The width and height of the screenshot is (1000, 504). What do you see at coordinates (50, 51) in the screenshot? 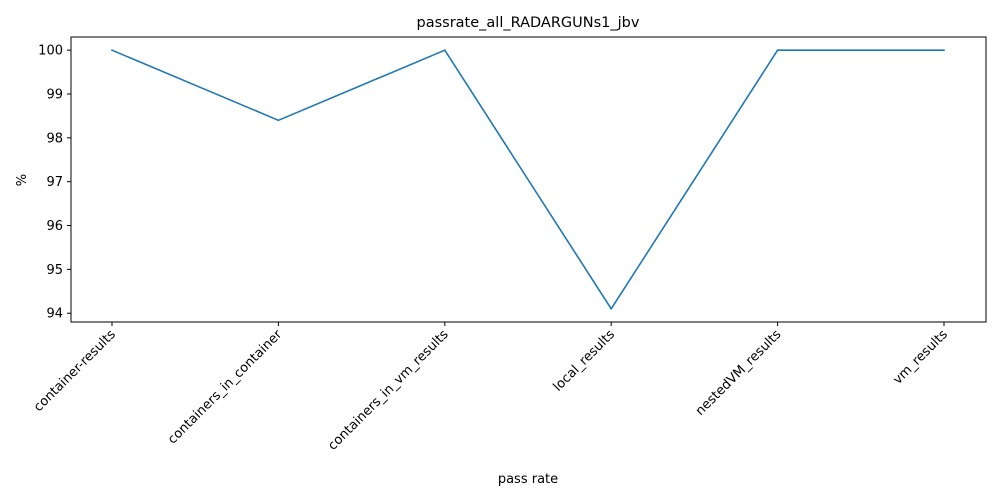
I see `y-tick-label: 100` at bounding box center [50, 51].